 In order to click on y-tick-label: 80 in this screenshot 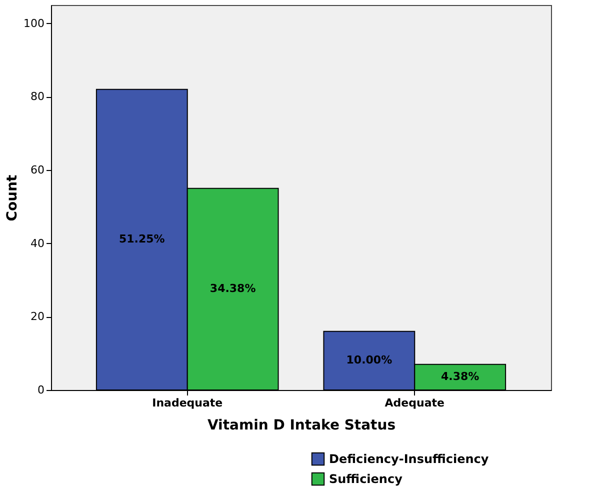, I will do `click(37, 97)`.